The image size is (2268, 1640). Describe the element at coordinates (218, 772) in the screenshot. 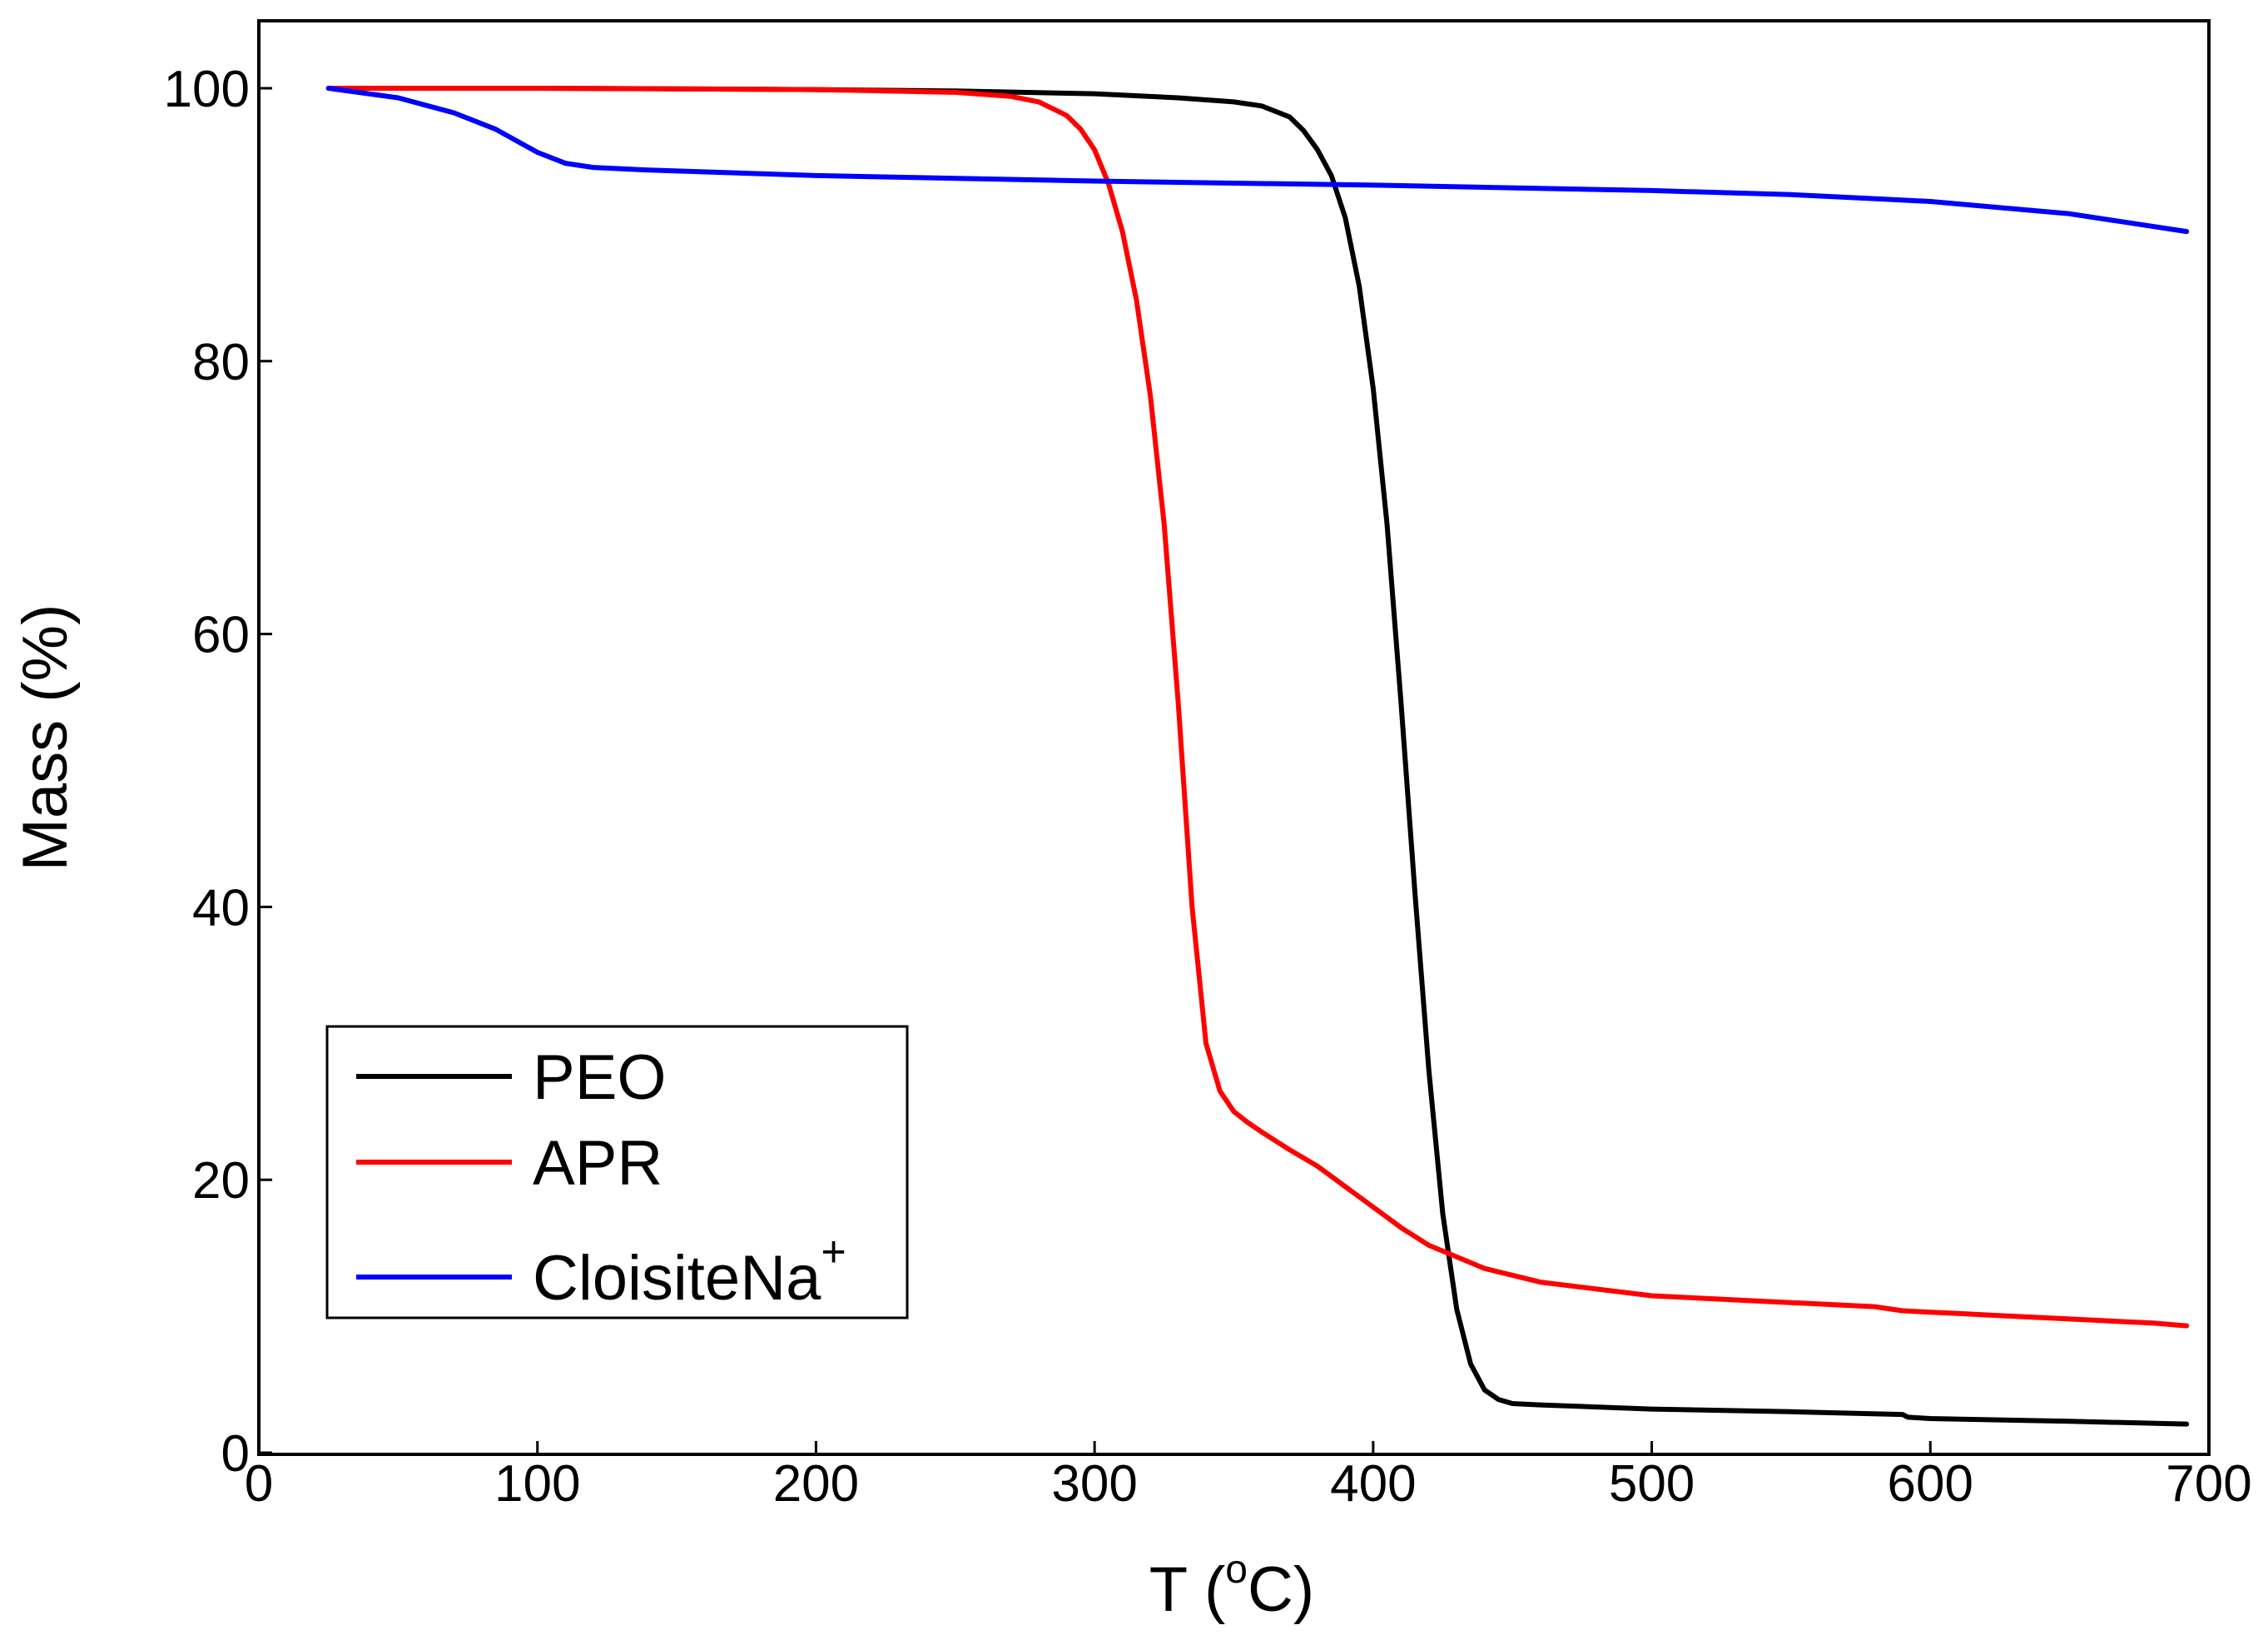

I see `y-axis: 0 20 40 60 80 100` at that location.